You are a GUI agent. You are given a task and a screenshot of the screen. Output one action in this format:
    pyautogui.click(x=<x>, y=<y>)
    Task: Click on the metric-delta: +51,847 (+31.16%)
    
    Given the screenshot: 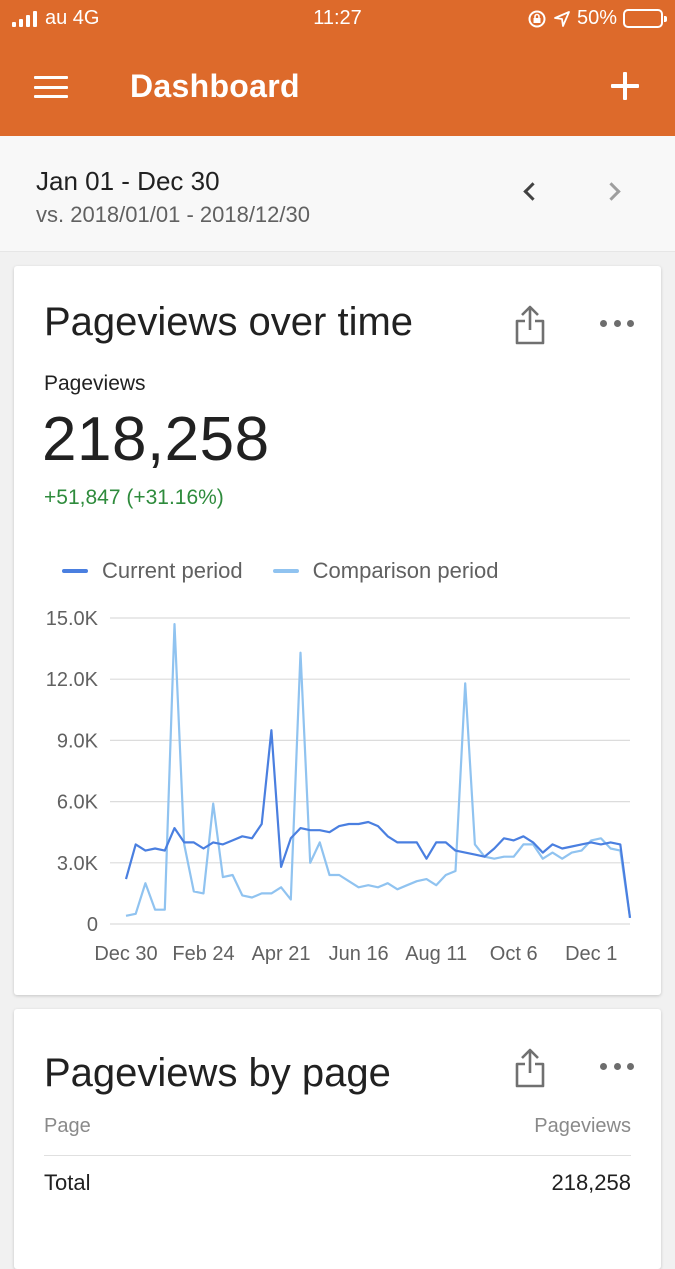 What is the action you would take?
    pyautogui.click(x=134, y=497)
    